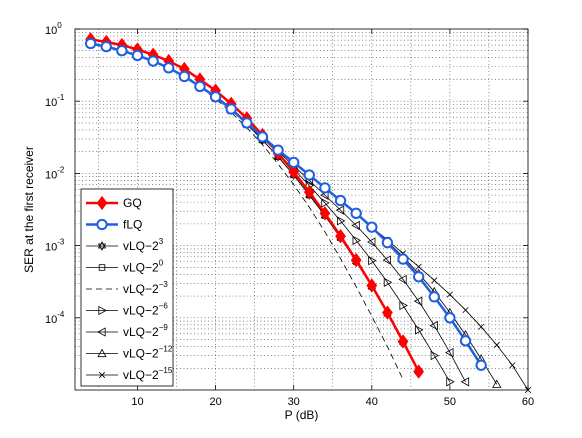 The height and width of the screenshot is (438, 582). I want to click on x-tick-label: 20, so click(215, 402).